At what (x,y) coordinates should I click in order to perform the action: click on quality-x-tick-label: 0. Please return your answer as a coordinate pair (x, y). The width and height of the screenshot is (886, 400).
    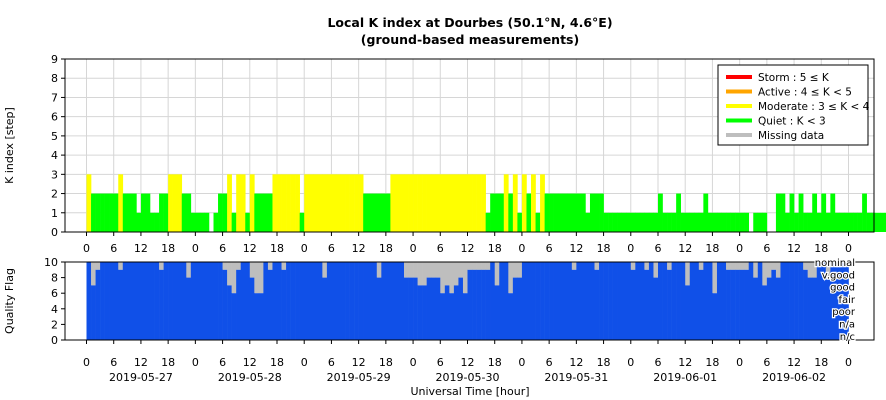
    Looking at the image, I should click on (413, 362).